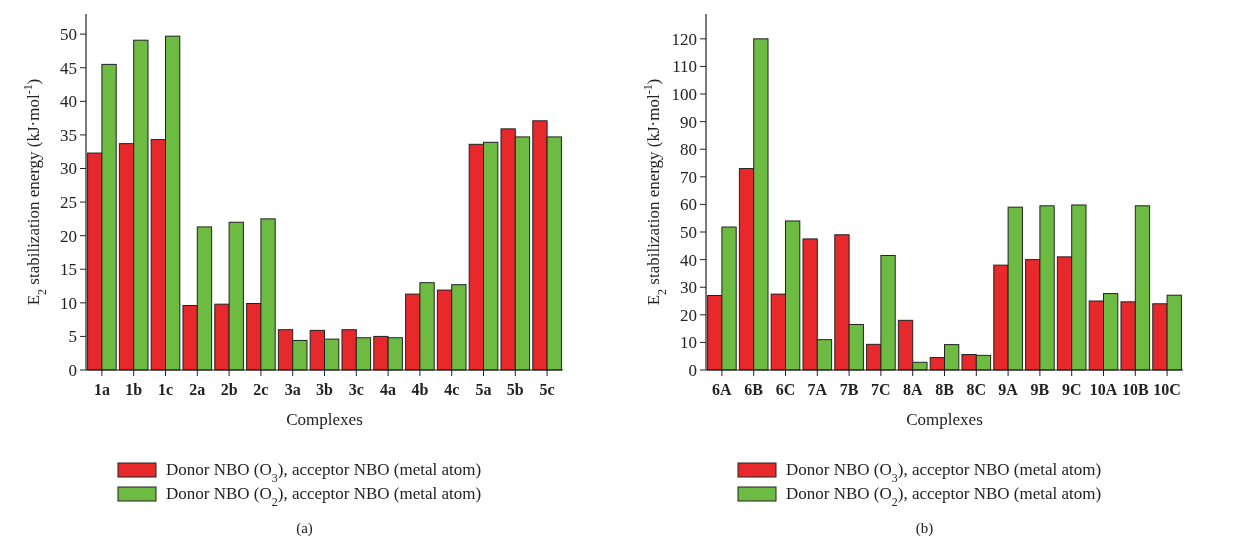 This screenshot has height=547, width=1241. What do you see at coordinates (356, 389) in the screenshot?
I see `x-tick-label: 3c` at bounding box center [356, 389].